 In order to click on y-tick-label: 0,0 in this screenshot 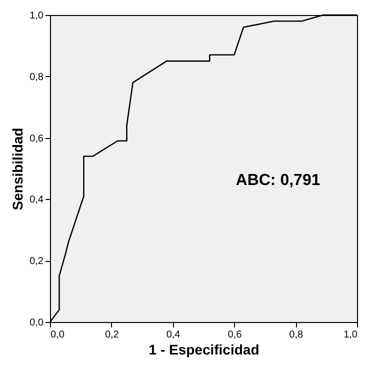, I will do `click(37, 323)`.